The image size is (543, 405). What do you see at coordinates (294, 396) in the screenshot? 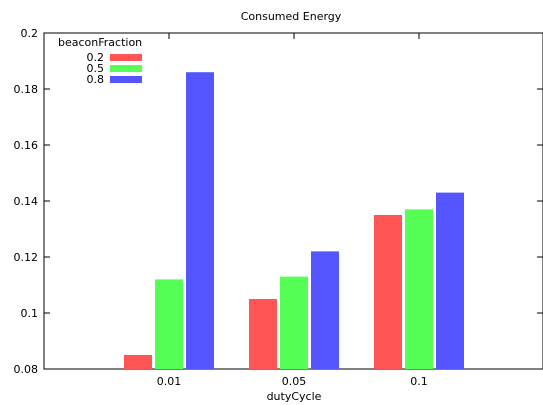
I see `x-axis-label: dutyCycle` at bounding box center [294, 396].